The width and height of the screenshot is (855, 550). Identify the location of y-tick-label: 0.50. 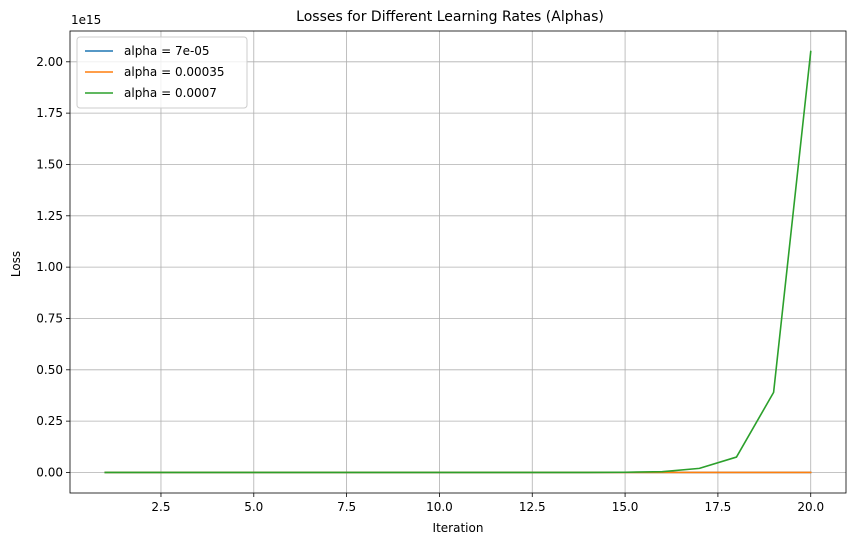
(49, 370).